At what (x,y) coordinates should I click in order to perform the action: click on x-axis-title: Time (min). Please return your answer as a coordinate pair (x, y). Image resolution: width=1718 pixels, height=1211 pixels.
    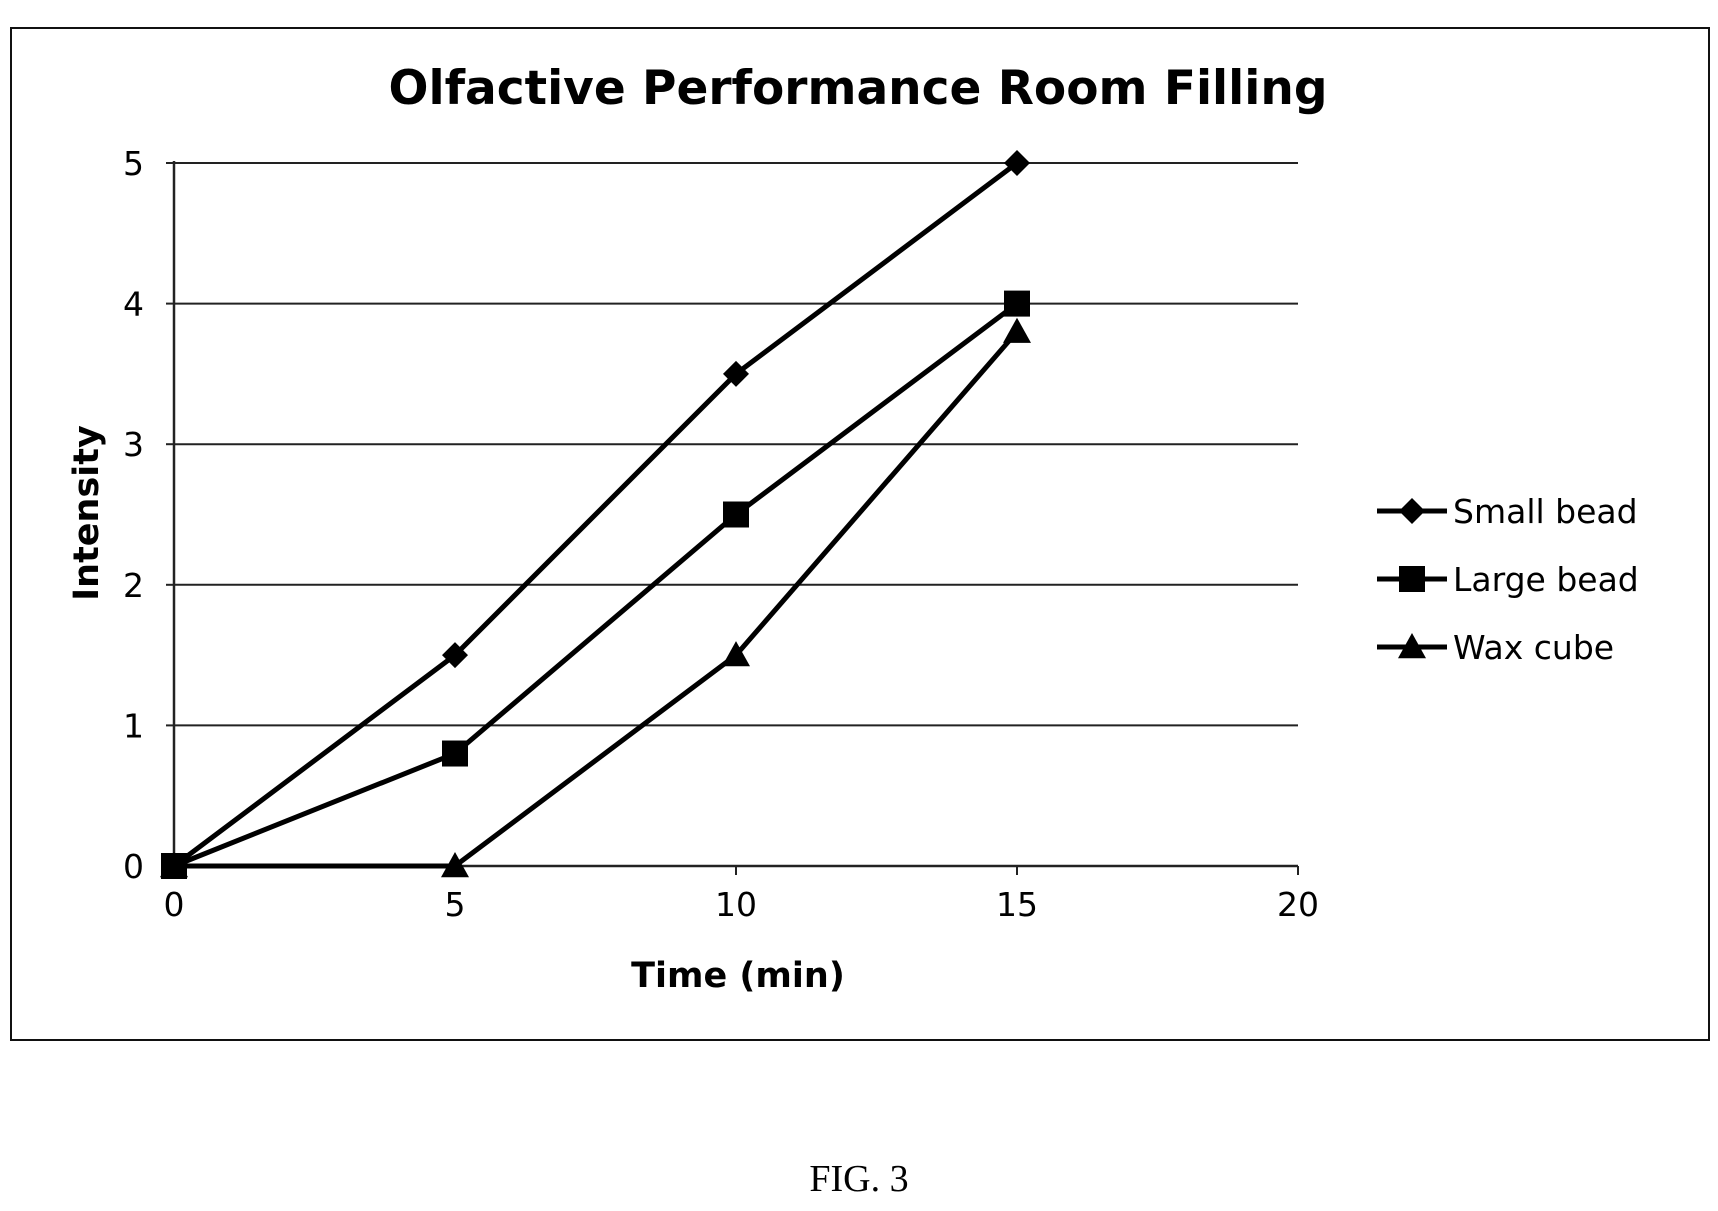
    Looking at the image, I should click on (738, 976).